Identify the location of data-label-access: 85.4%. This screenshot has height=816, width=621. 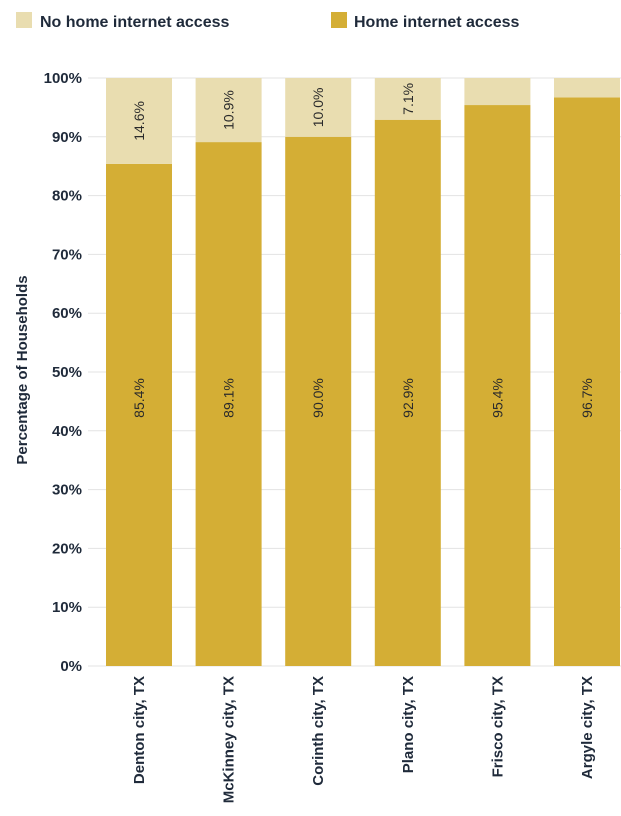
(139, 398).